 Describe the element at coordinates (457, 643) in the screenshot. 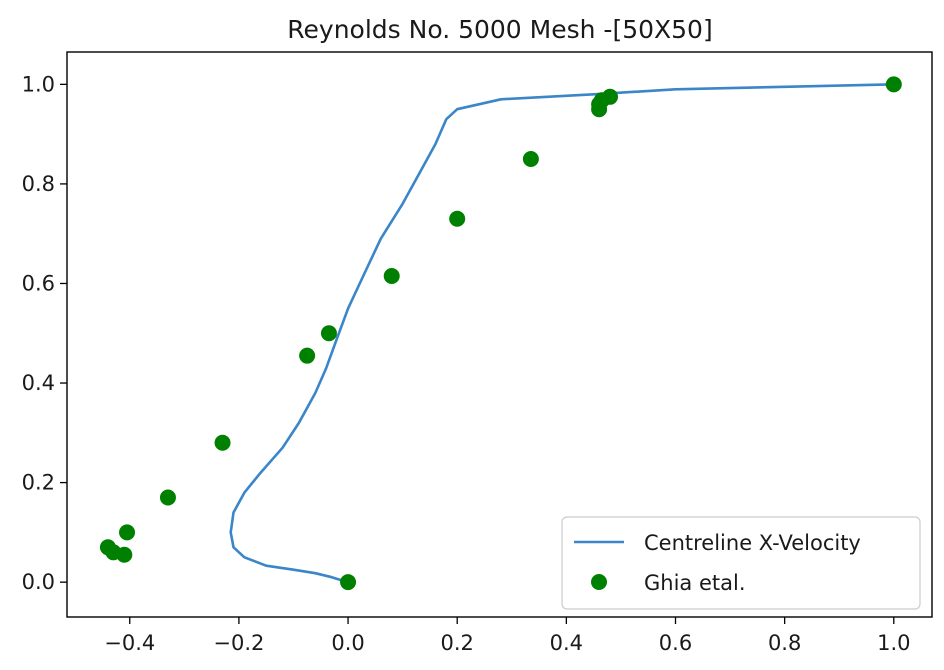

I see `x-tick-label: 0.2` at that location.